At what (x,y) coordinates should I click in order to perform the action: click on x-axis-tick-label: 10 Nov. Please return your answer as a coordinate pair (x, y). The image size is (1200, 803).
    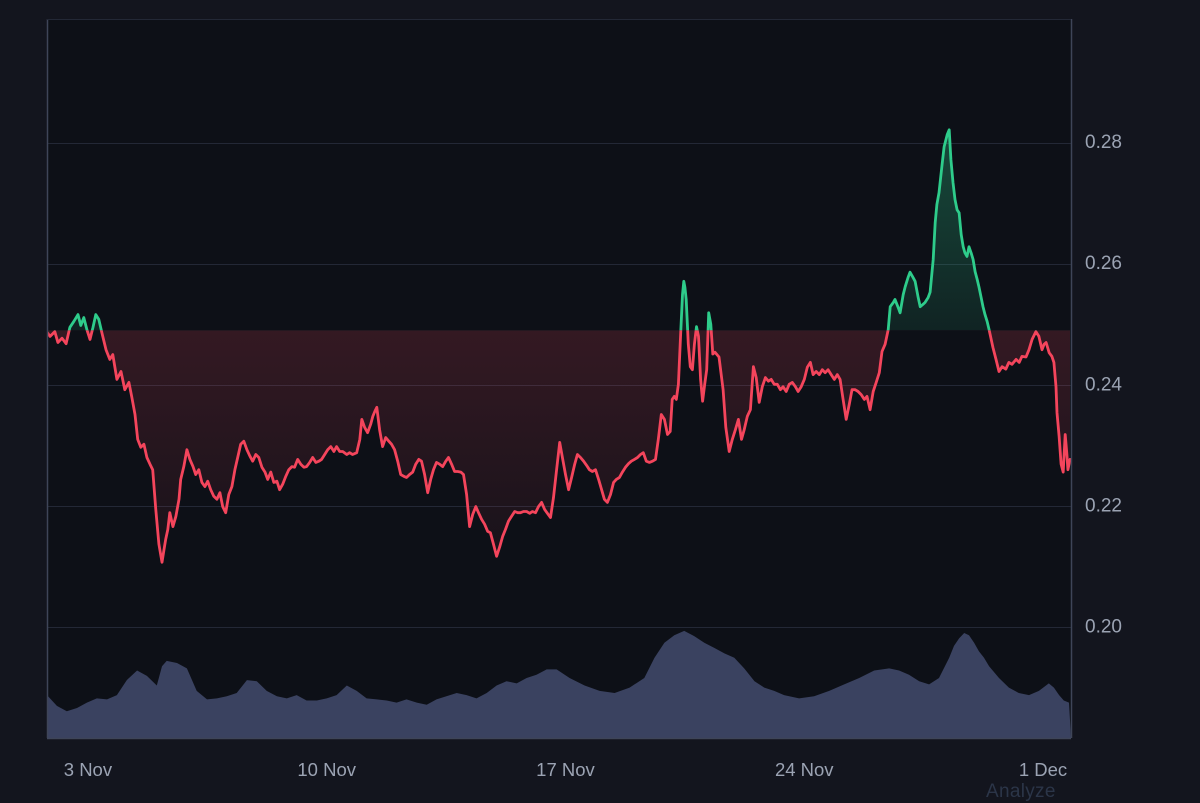
    Looking at the image, I should click on (326, 769).